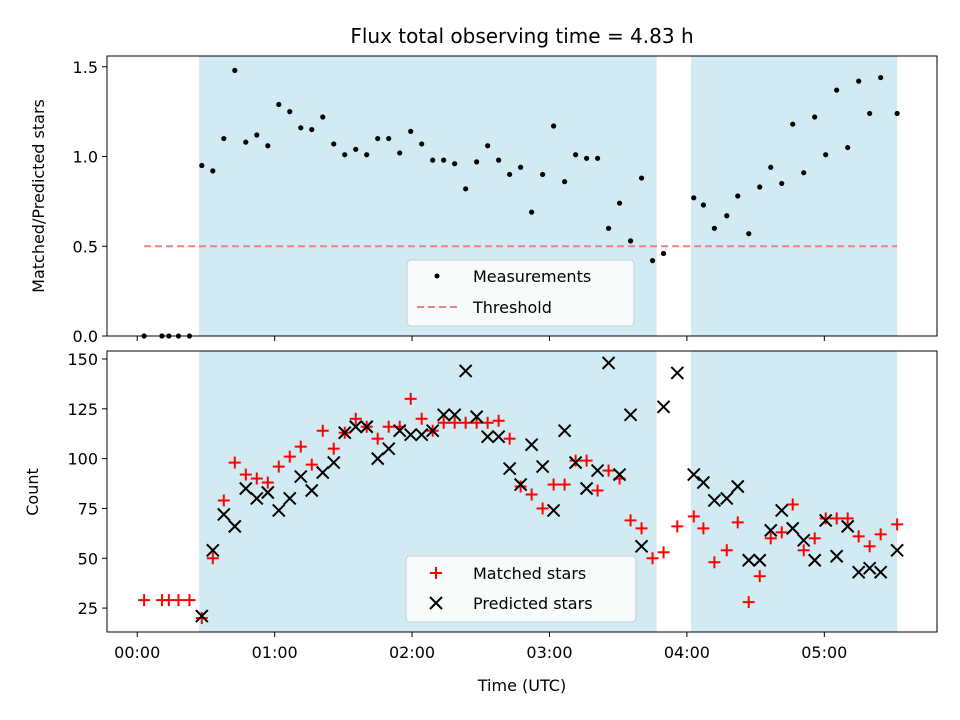  What do you see at coordinates (87, 484) in the screenshot?
I see `bottom-y-ticks: 25 50 75 100 125 150` at bounding box center [87, 484].